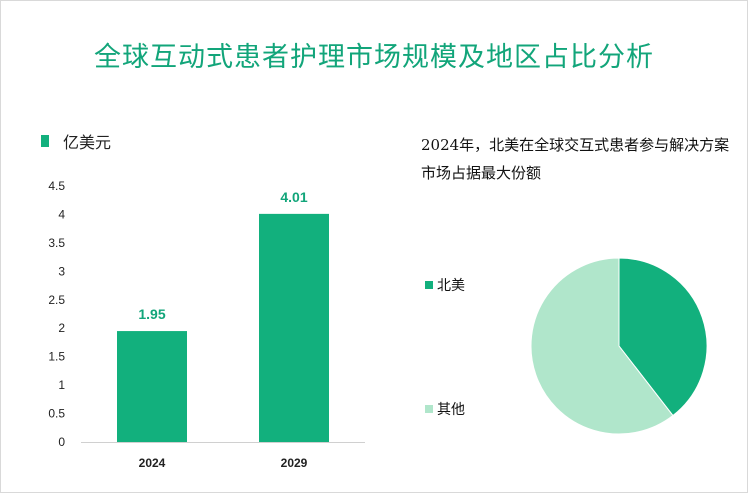 The height and width of the screenshot is (493, 748). I want to click on pie-legend-item-north-america: 北美, so click(445, 285).